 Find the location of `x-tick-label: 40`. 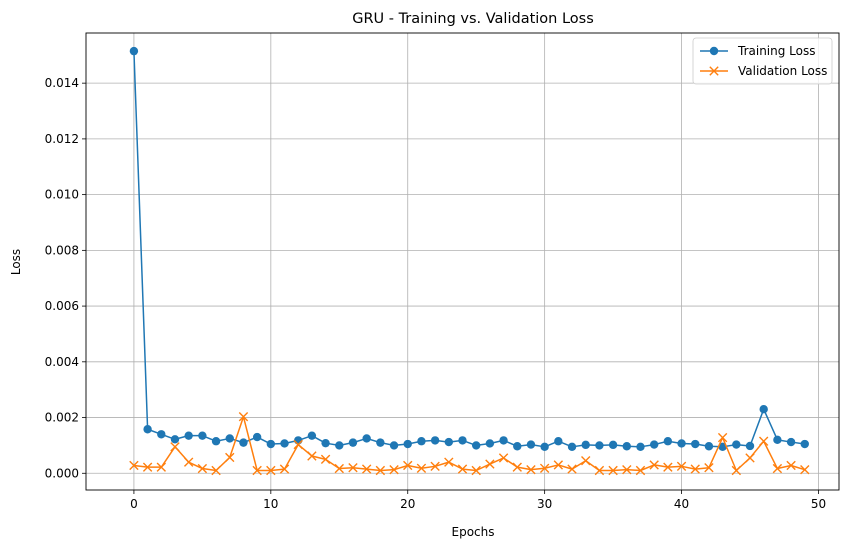

x-tick-label: 40 is located at coordinates (681, 504).